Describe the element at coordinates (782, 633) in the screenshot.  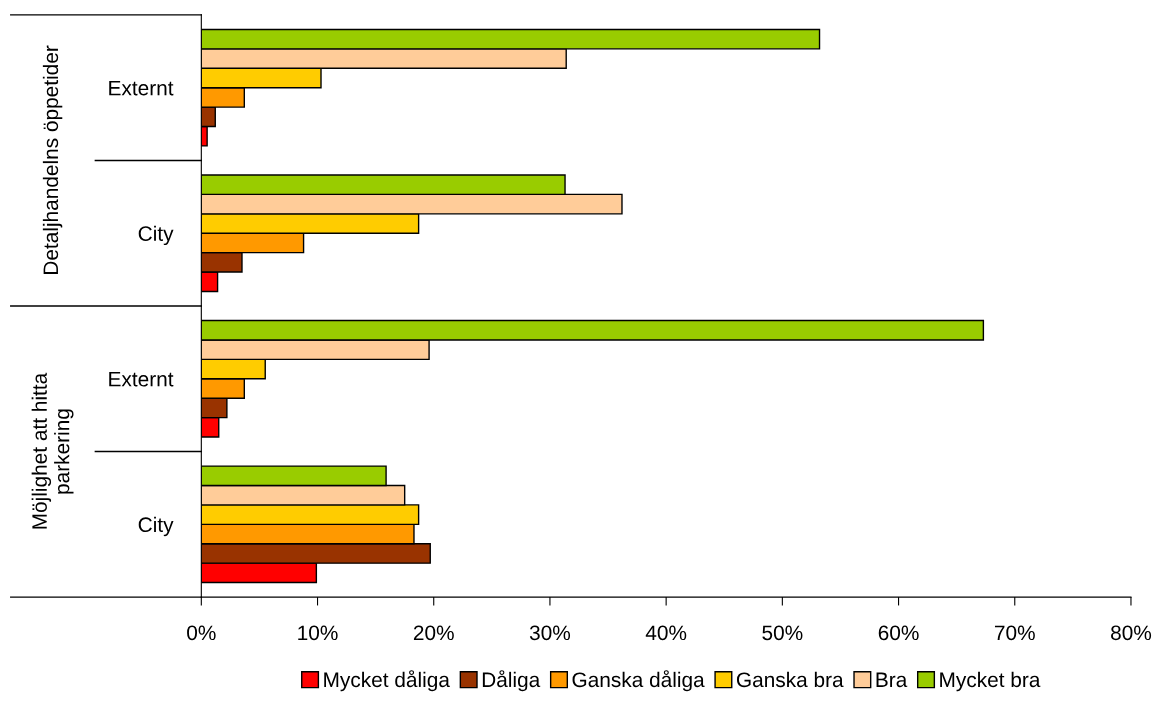
I see `x-tick-label: 50%` at that location.